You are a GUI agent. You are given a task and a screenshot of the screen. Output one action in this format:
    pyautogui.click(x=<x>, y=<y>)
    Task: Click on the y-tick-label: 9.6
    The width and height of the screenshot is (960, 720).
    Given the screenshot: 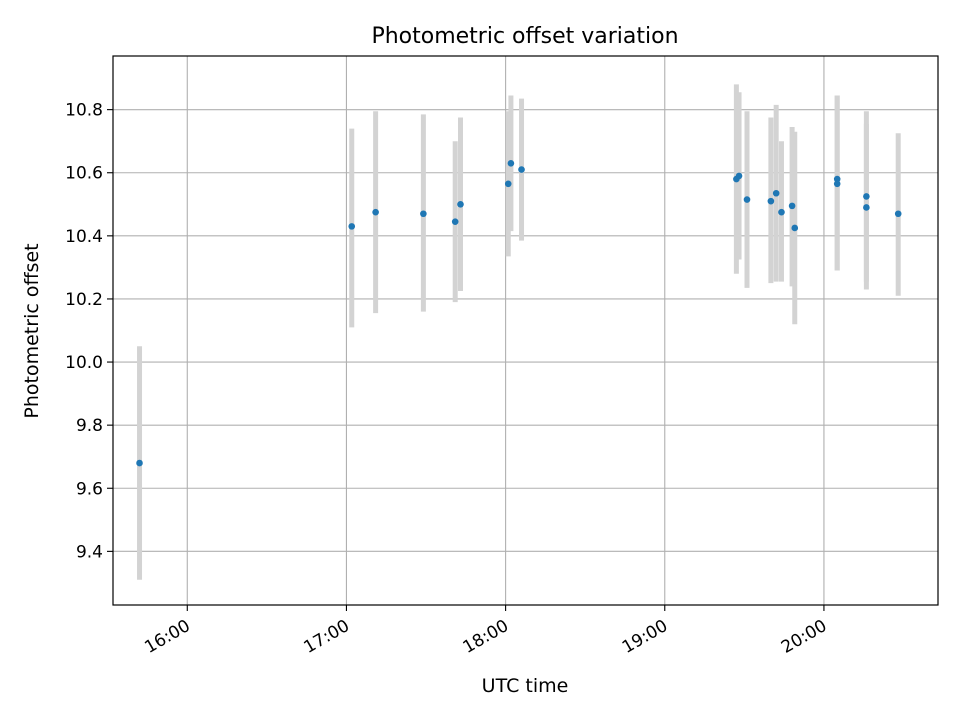 What is the action you would take?
    pyautogui.click(x=89, y=489)
    